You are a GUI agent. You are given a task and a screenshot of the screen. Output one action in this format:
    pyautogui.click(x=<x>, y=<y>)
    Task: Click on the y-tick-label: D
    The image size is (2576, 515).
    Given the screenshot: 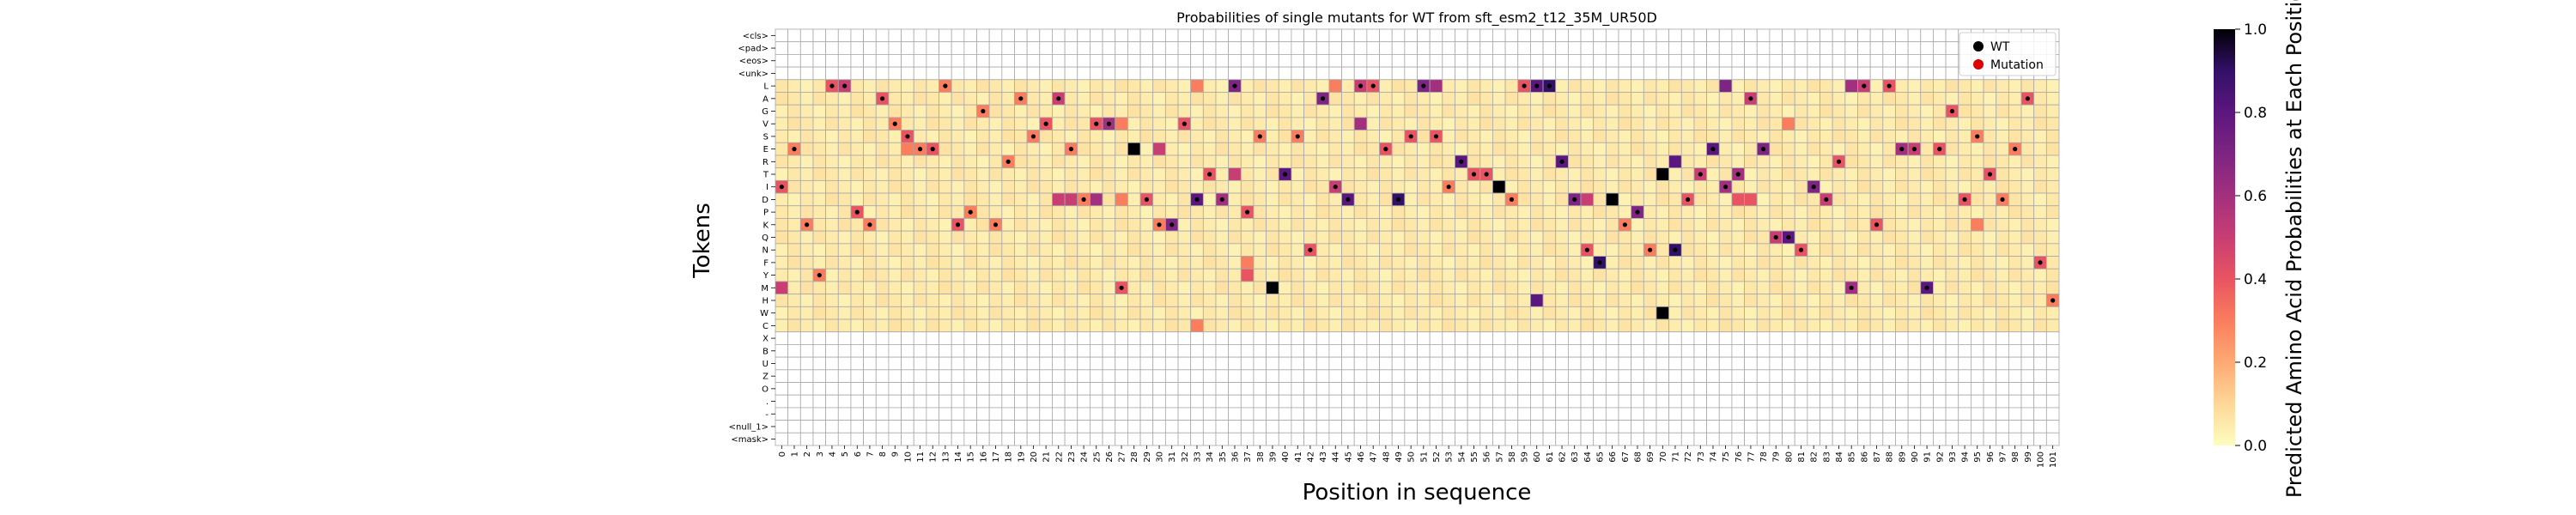 What is the action you would take?
    pyautogui.click(x=766, y=200)
    